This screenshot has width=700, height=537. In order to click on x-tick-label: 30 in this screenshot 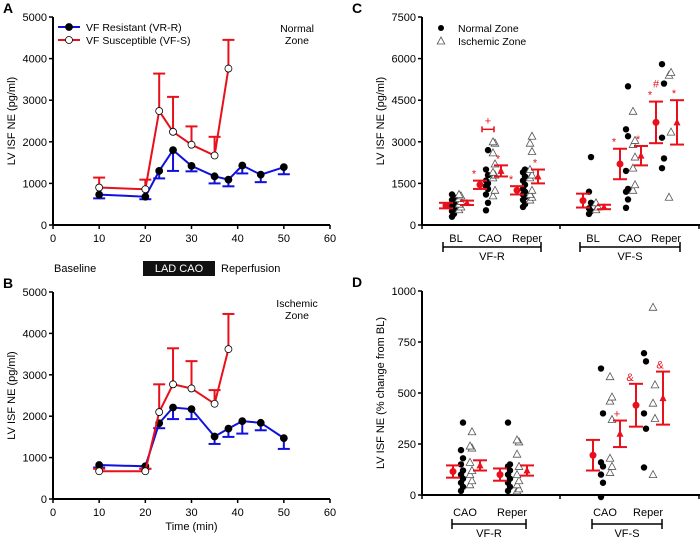, I will do `click(191, 239)`.